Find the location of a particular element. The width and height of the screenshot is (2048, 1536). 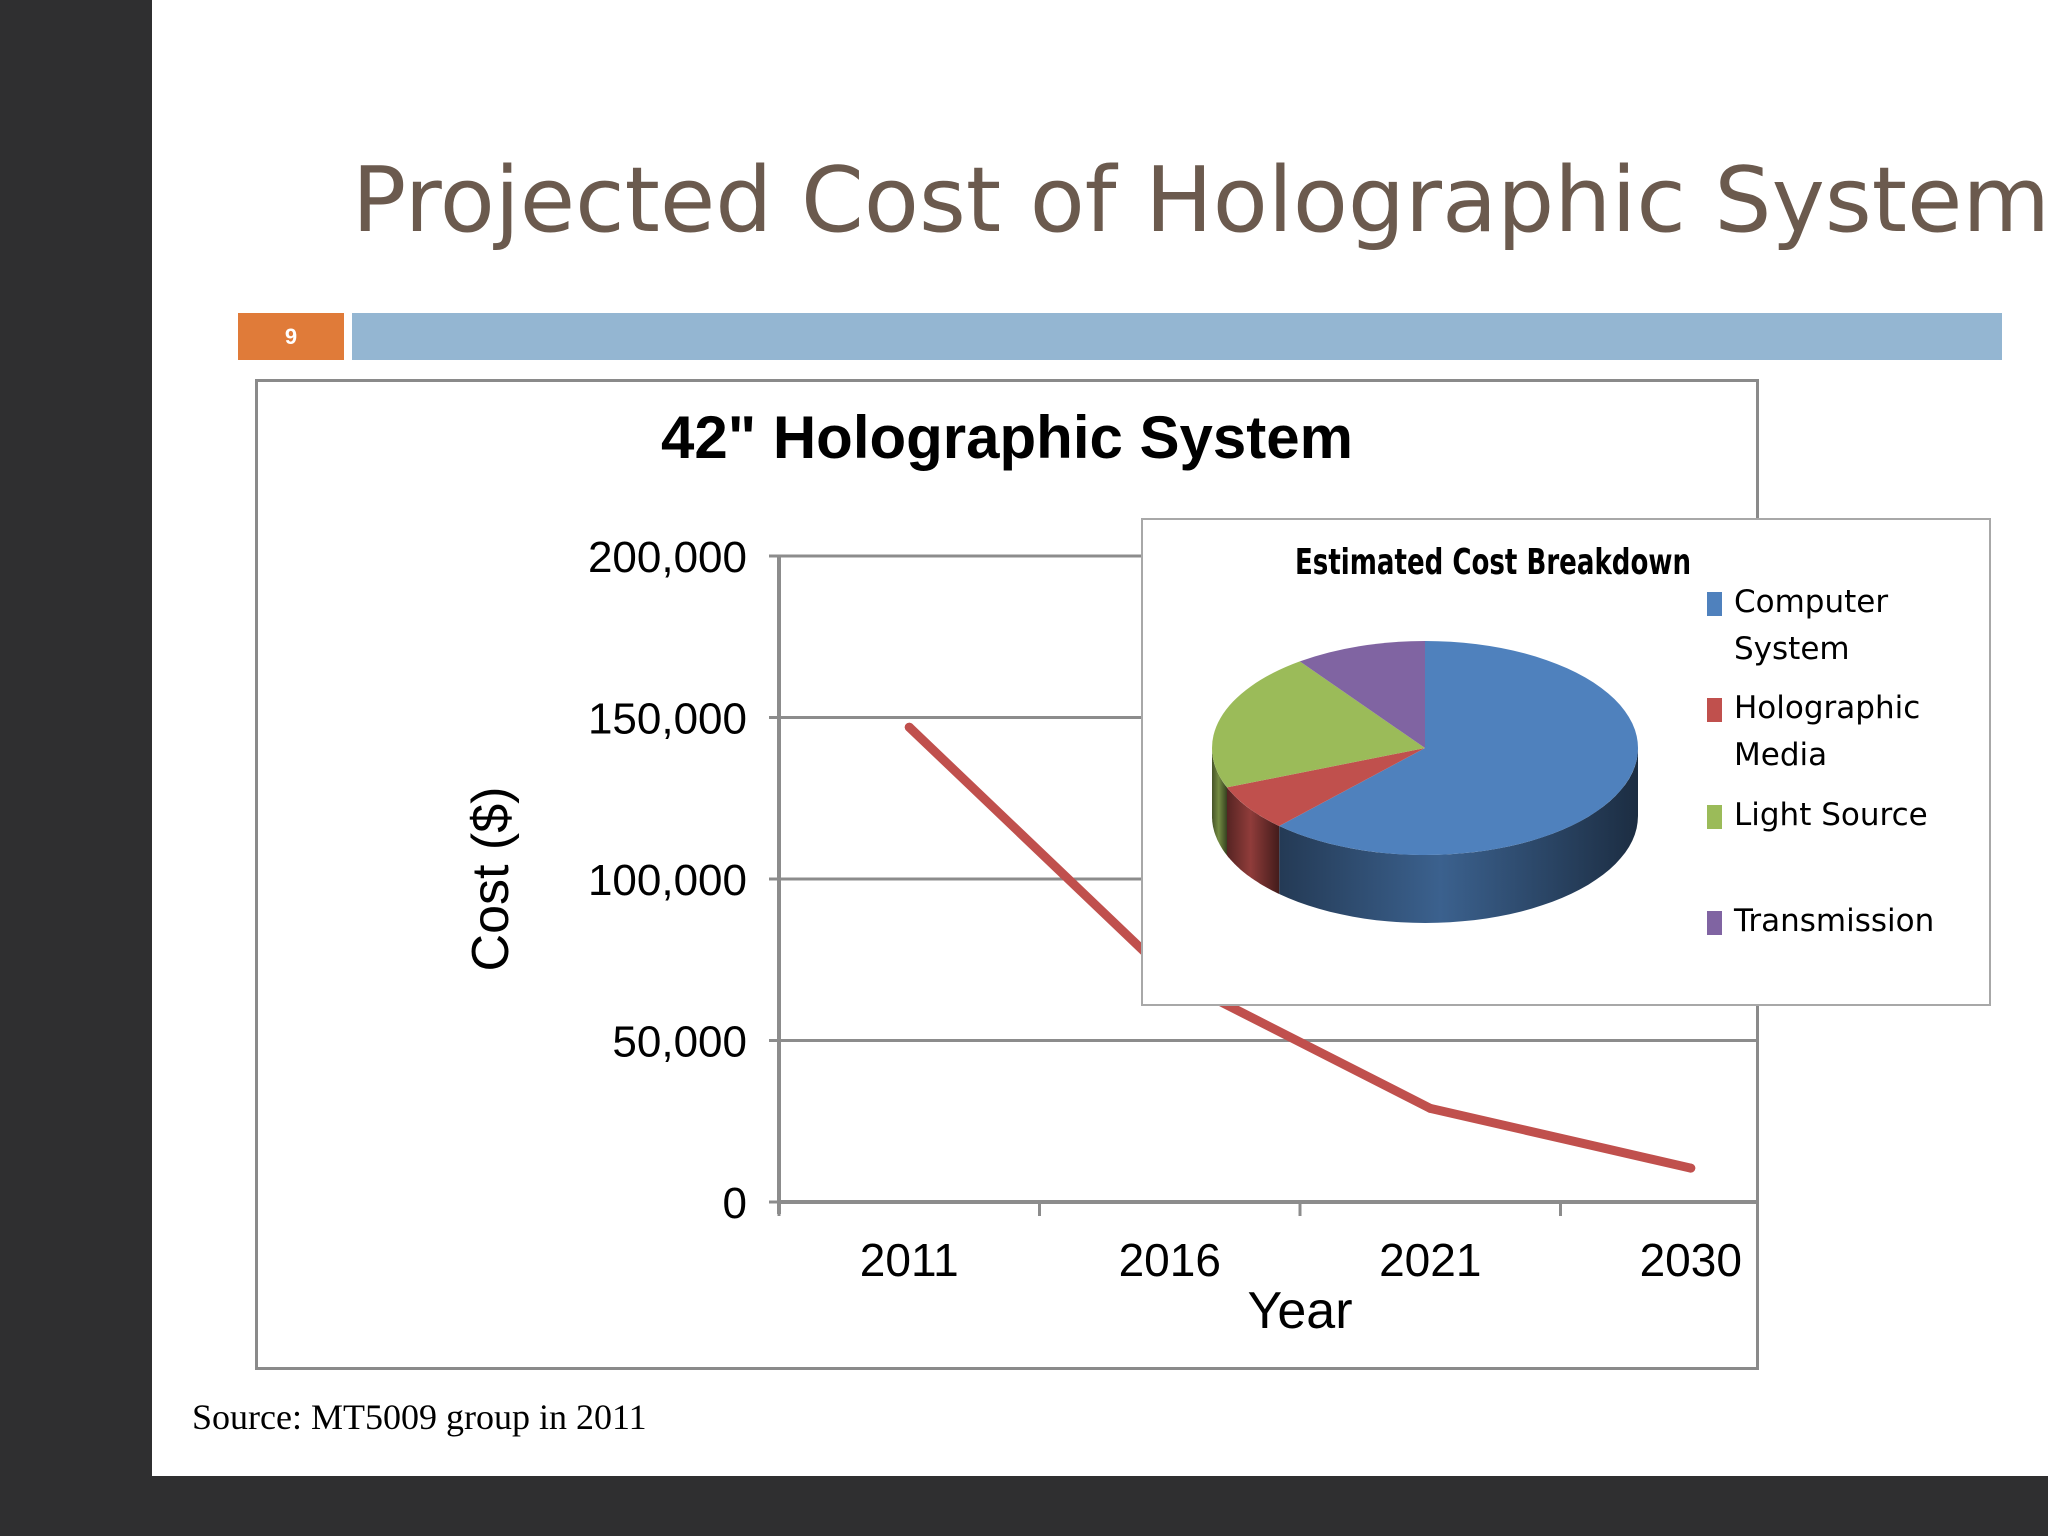

legend-label: Transmission is located at coordinates (1833, 921).